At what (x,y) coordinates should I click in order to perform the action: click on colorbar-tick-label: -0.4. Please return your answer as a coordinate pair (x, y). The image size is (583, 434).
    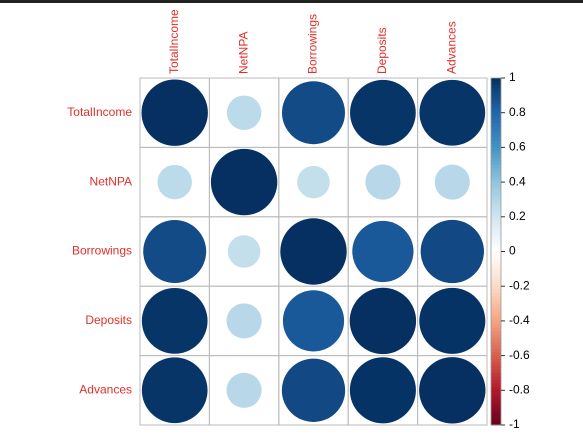
    Looking at the image, I should click on (519, 320).